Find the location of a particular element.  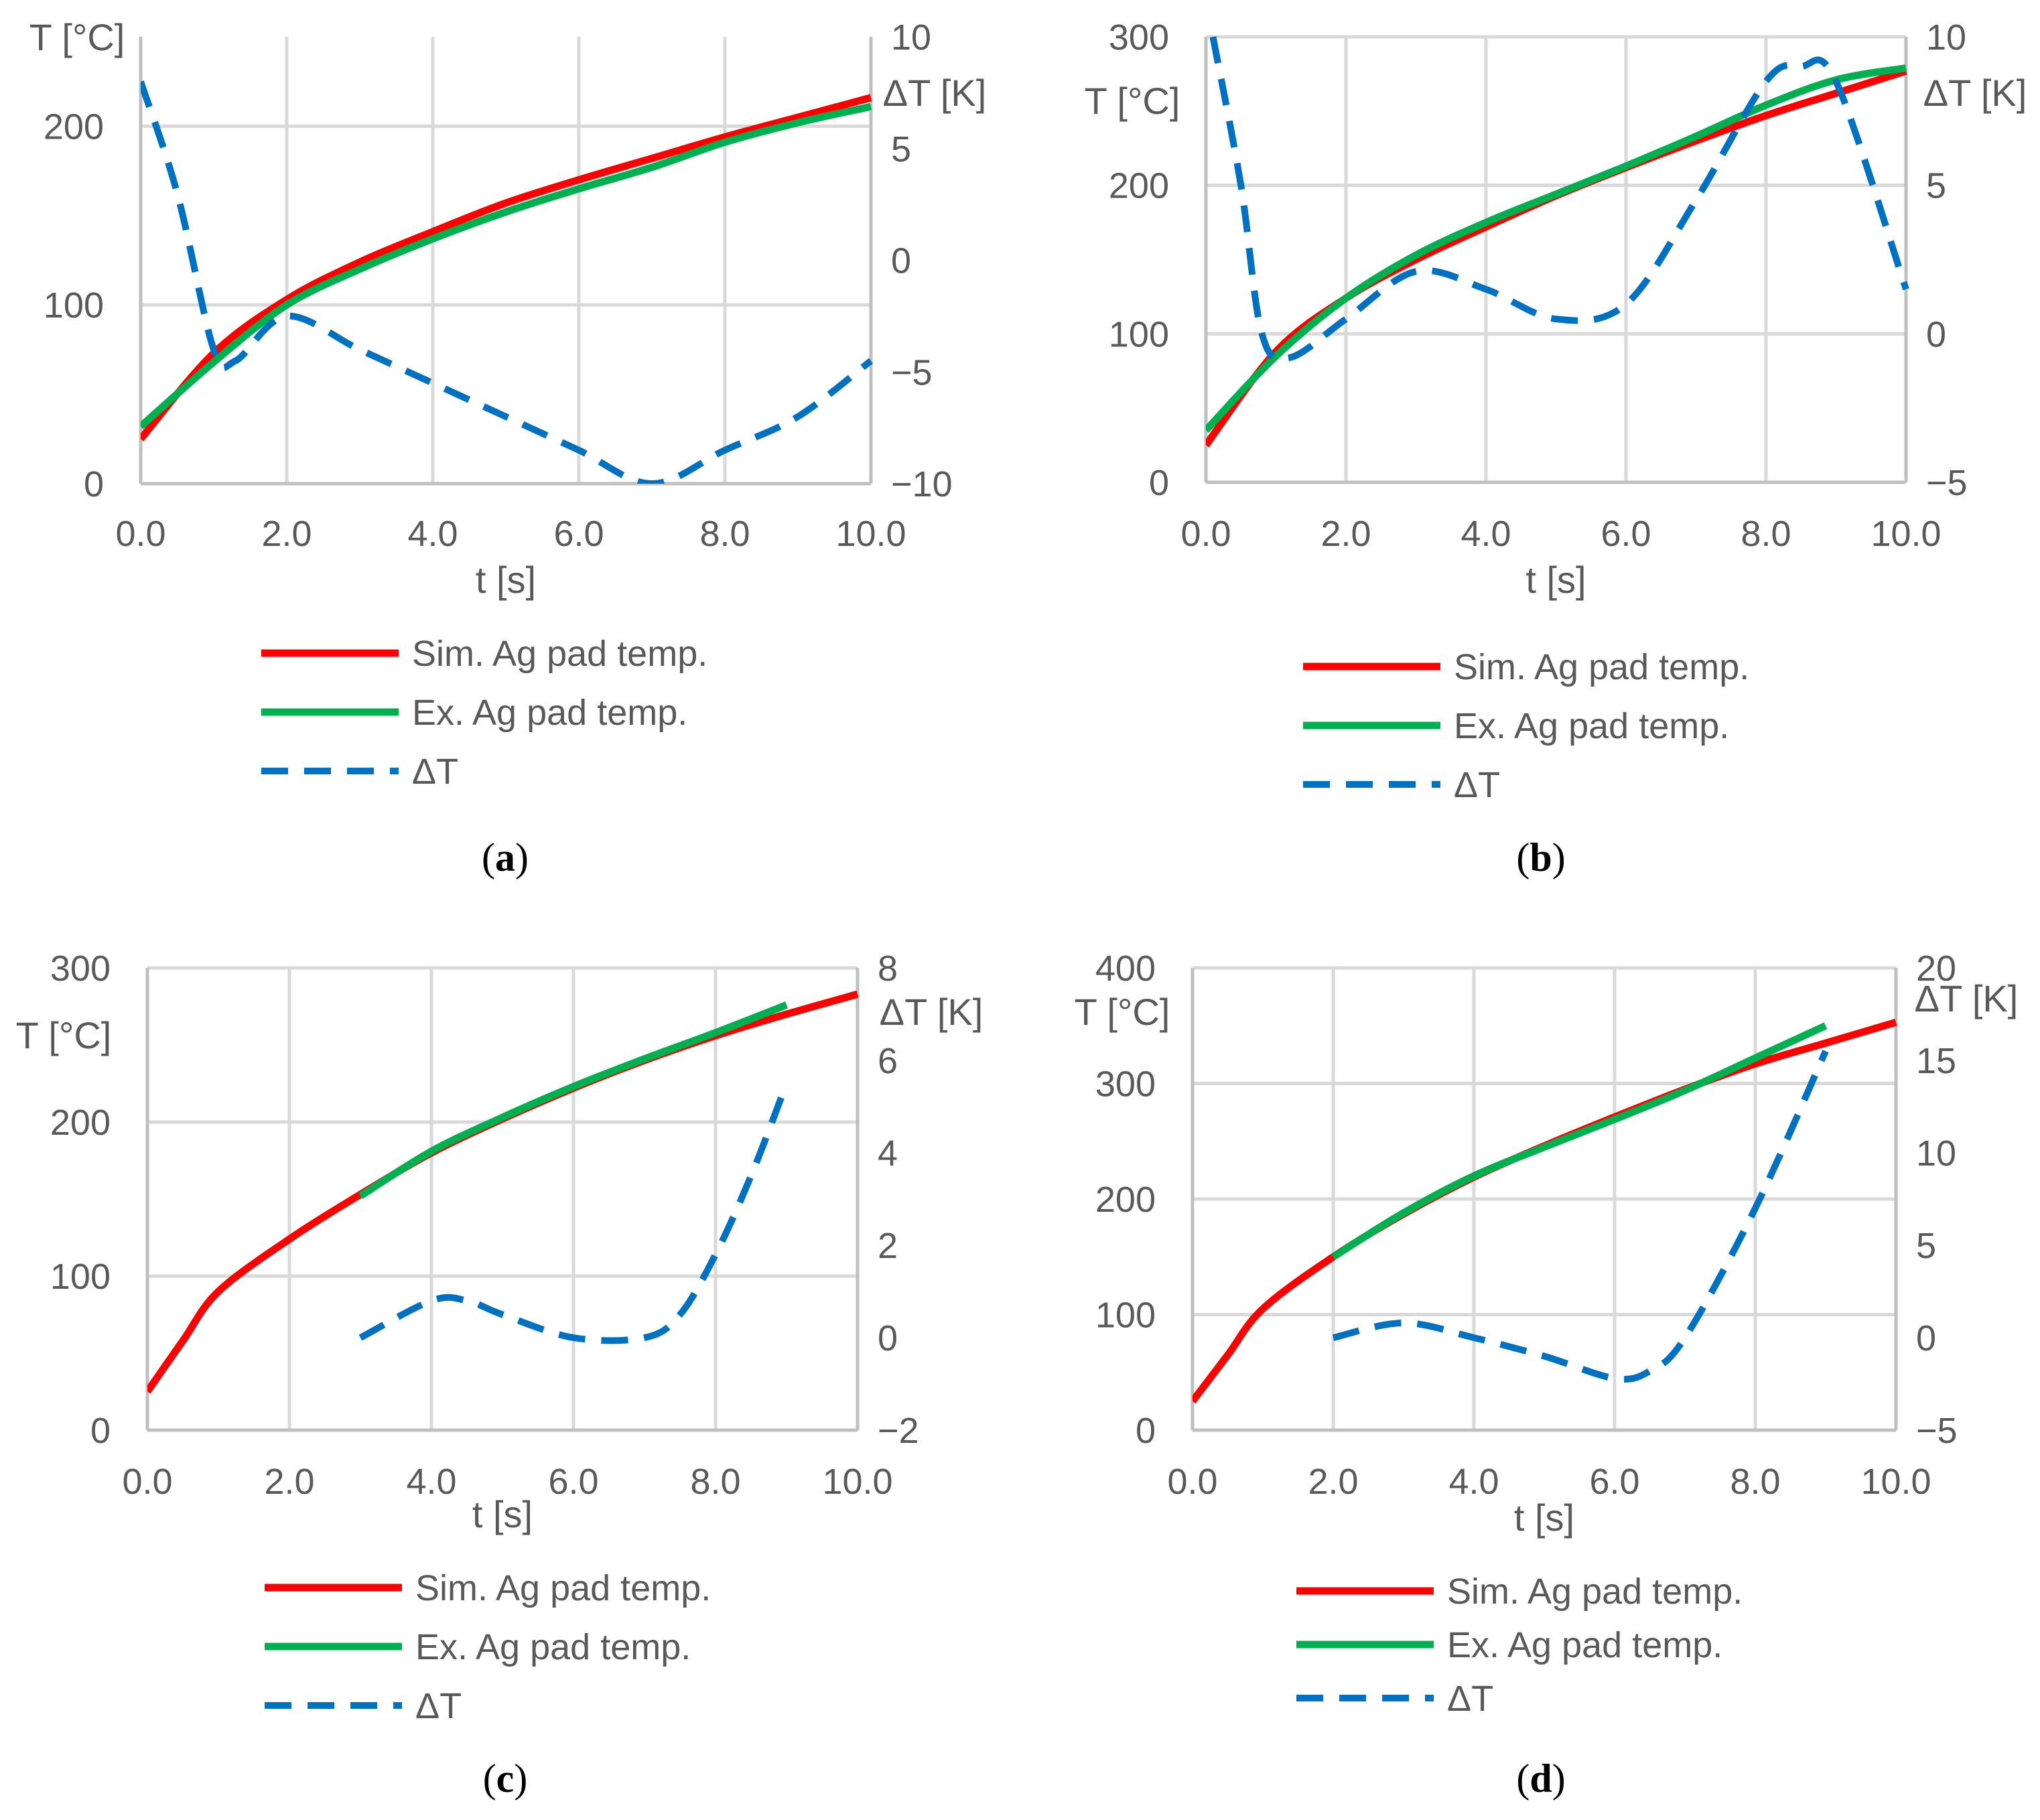

panel-caption: (b) is located at coordinates (1540, 858).